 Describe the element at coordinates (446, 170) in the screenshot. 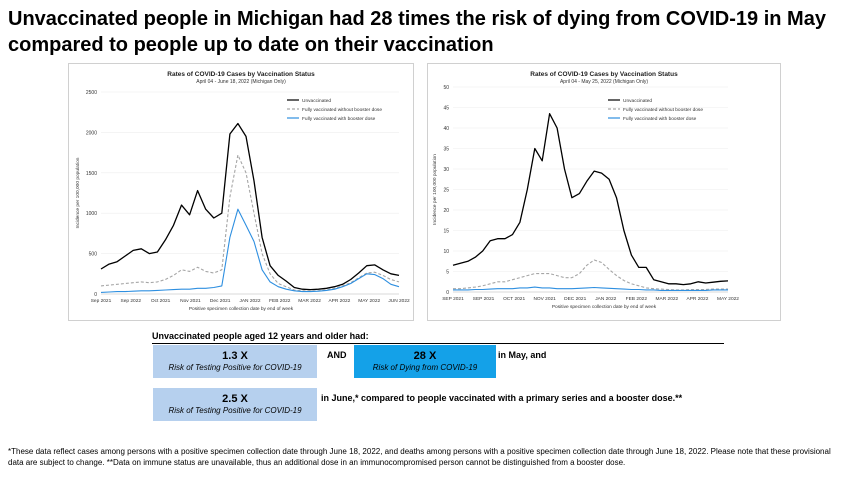

I see `y-tick-label: 30` at that location.